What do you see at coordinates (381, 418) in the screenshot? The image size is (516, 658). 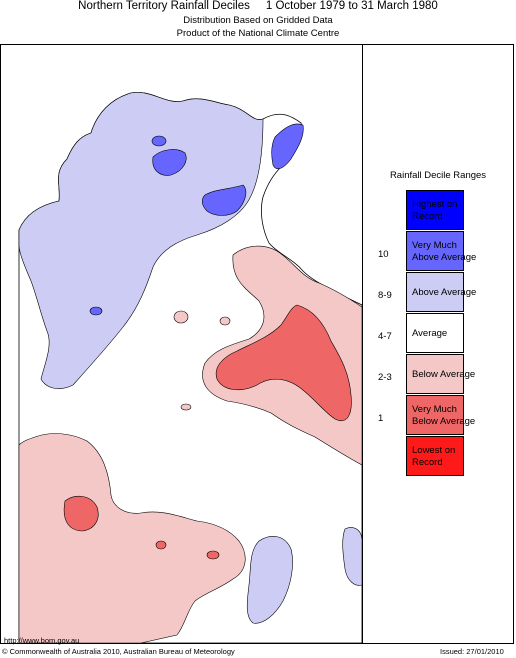 I see `legend-decile-1: 1` at bounding box center [381, 418].